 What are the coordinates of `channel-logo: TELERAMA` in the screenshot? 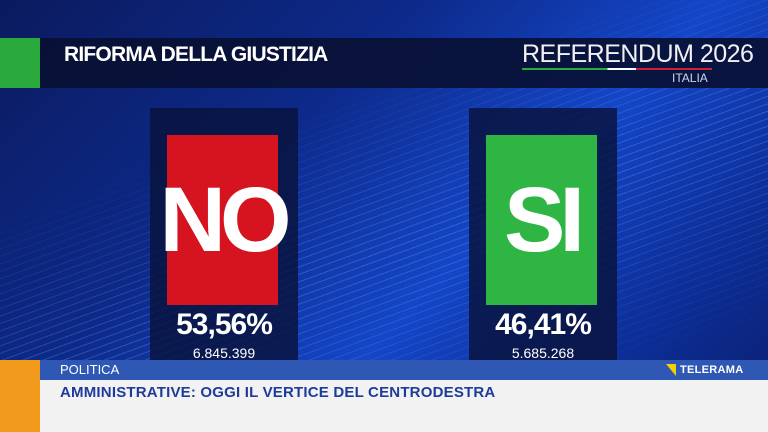 It's located at (706, 370).